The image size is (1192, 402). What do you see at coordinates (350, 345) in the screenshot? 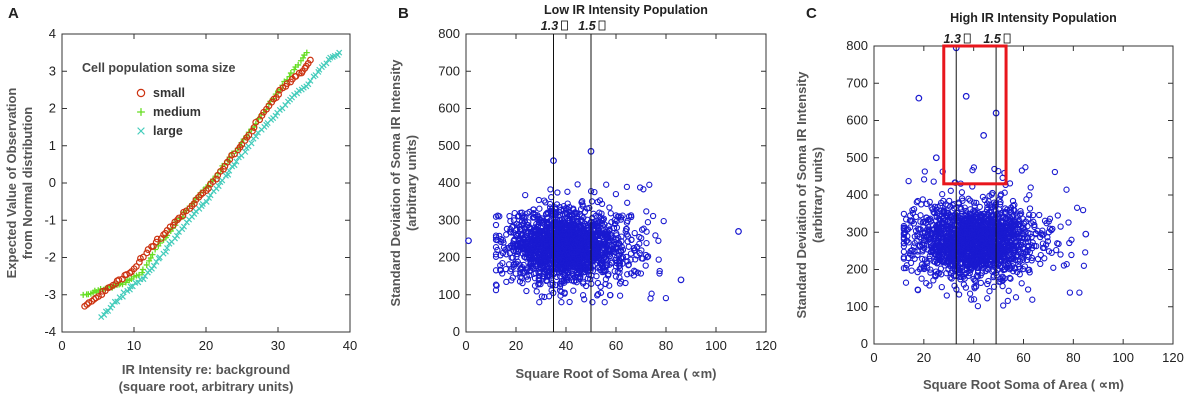
I see `x-tick-label: 40` at bounding box center [350, 345].